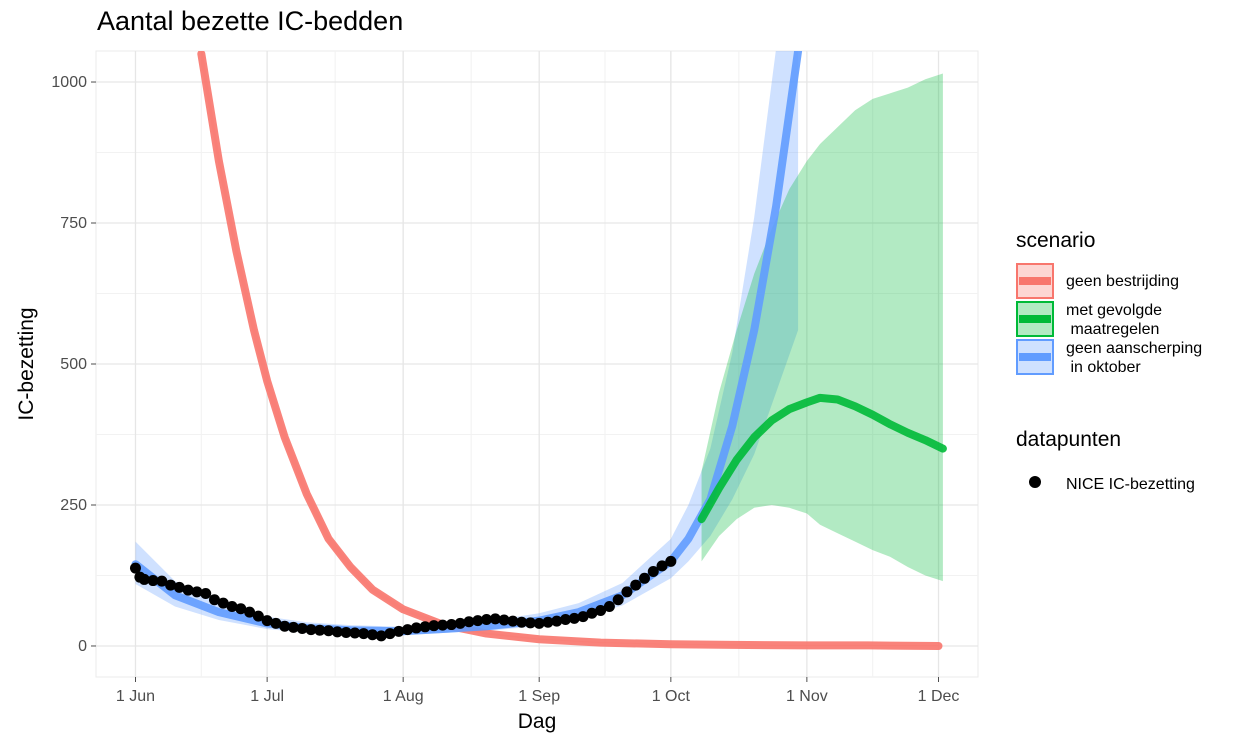 The image size is (1236, 739). What do you see at coordinates (1134, 358) in the screenshot?
I see `legend-label: geen aanscherping in oktober` at bounding box center [1134, 358].